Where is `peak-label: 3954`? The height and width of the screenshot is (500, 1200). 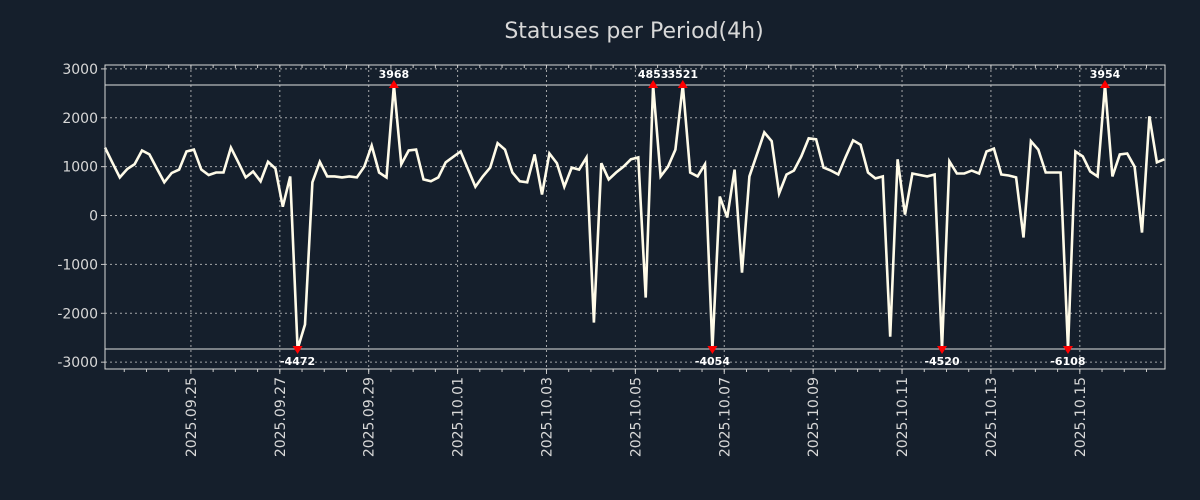
peak-label: 3954 is located at coordinates (1105, 74).